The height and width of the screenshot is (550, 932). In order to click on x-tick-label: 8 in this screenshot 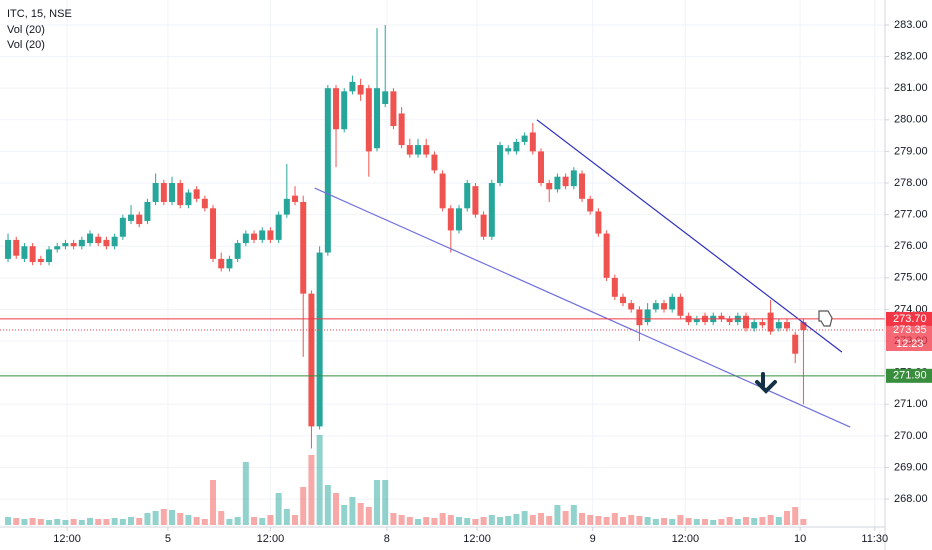, I will do `click(387, 539)`.